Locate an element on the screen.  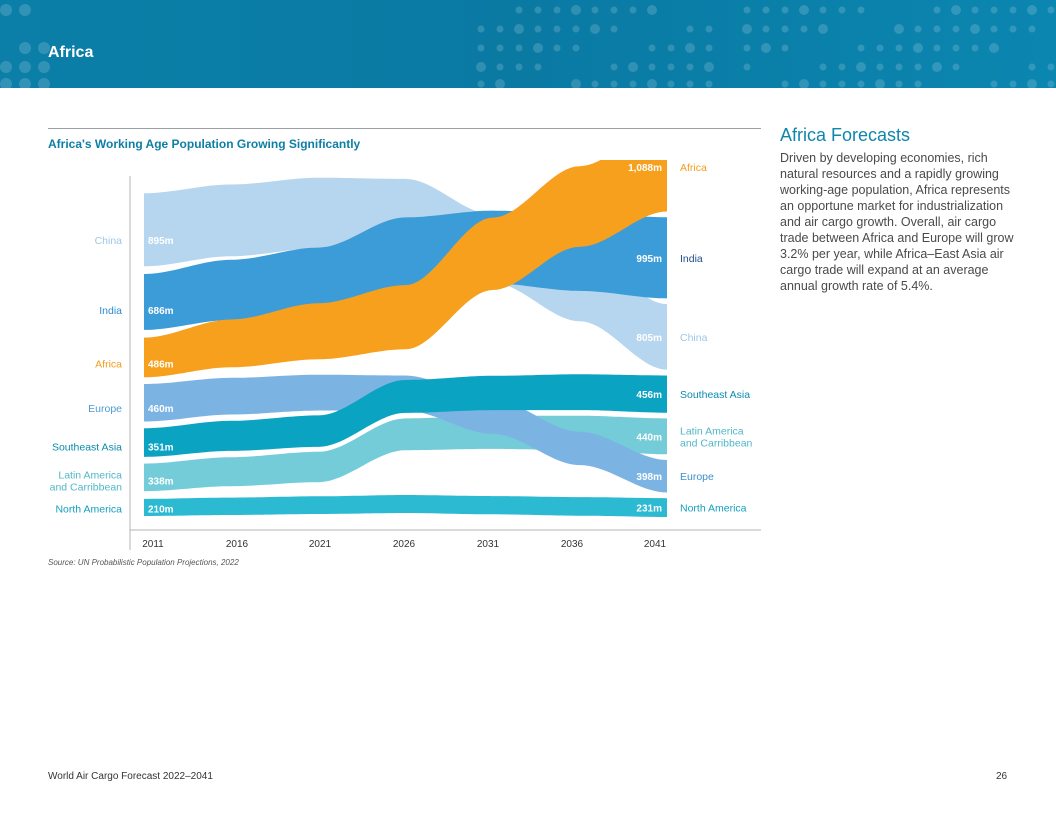
x-tick-label: 2031 is located at coordinates (488, 544).